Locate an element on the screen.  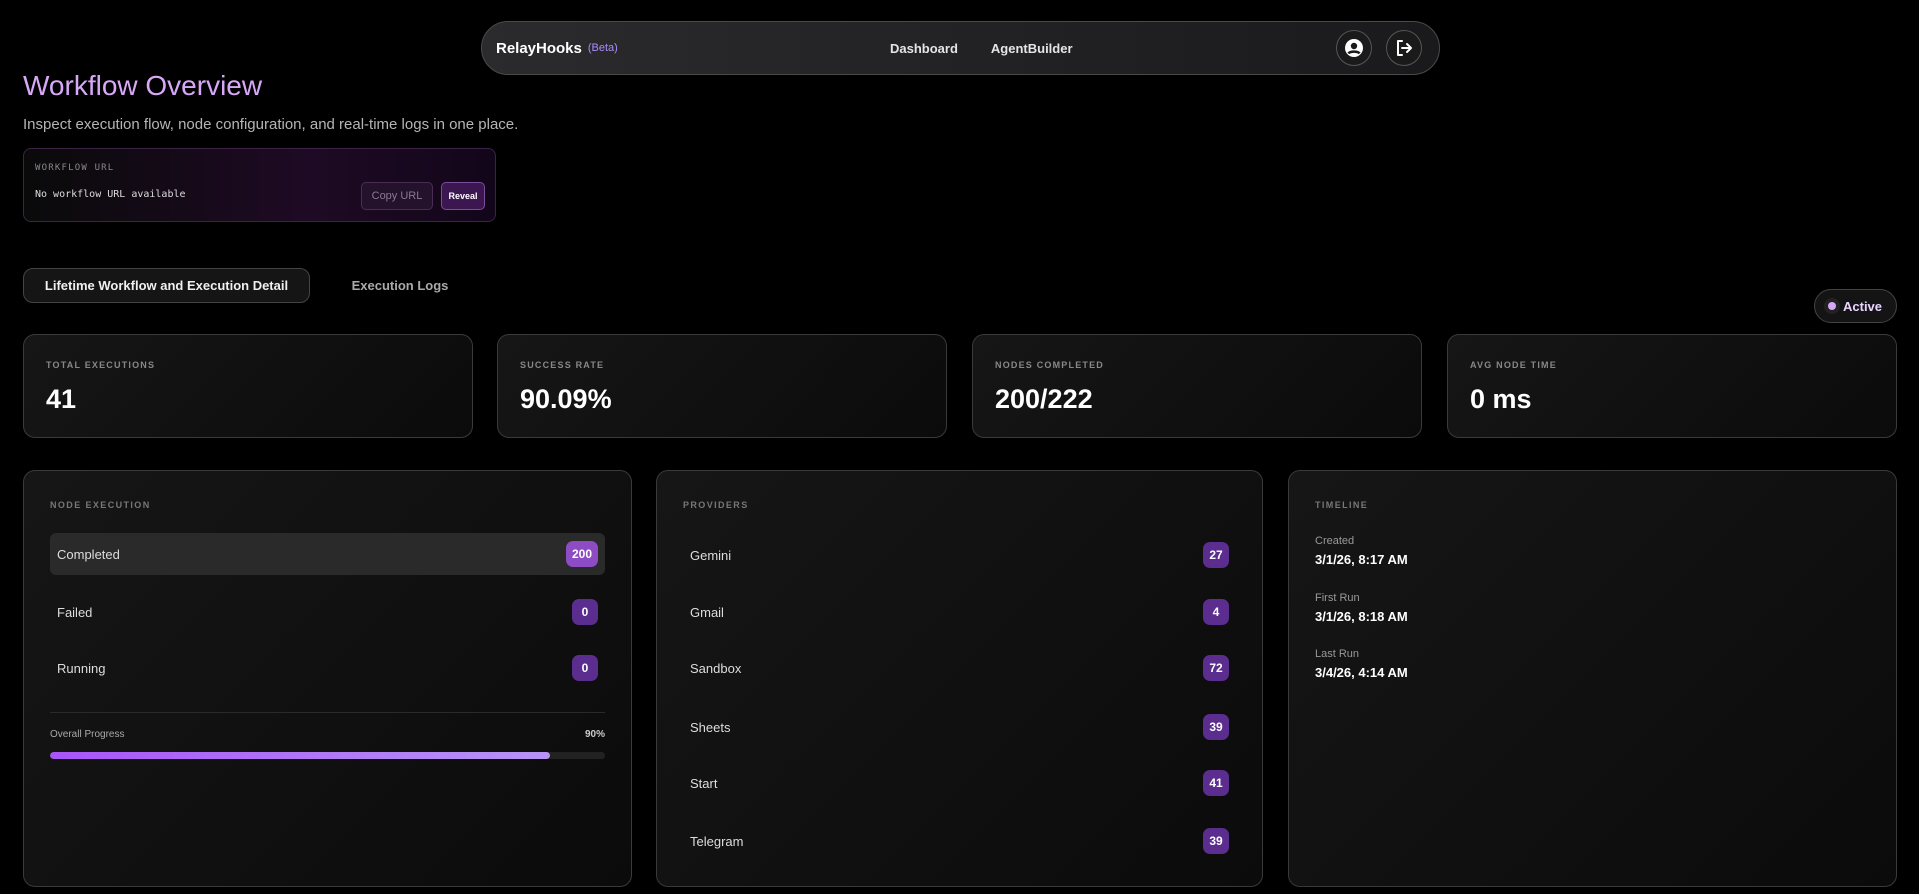
top-navbar: RelayHooks (Beta) Dashboard AgentBuilder is located at coordinates (960, 48).